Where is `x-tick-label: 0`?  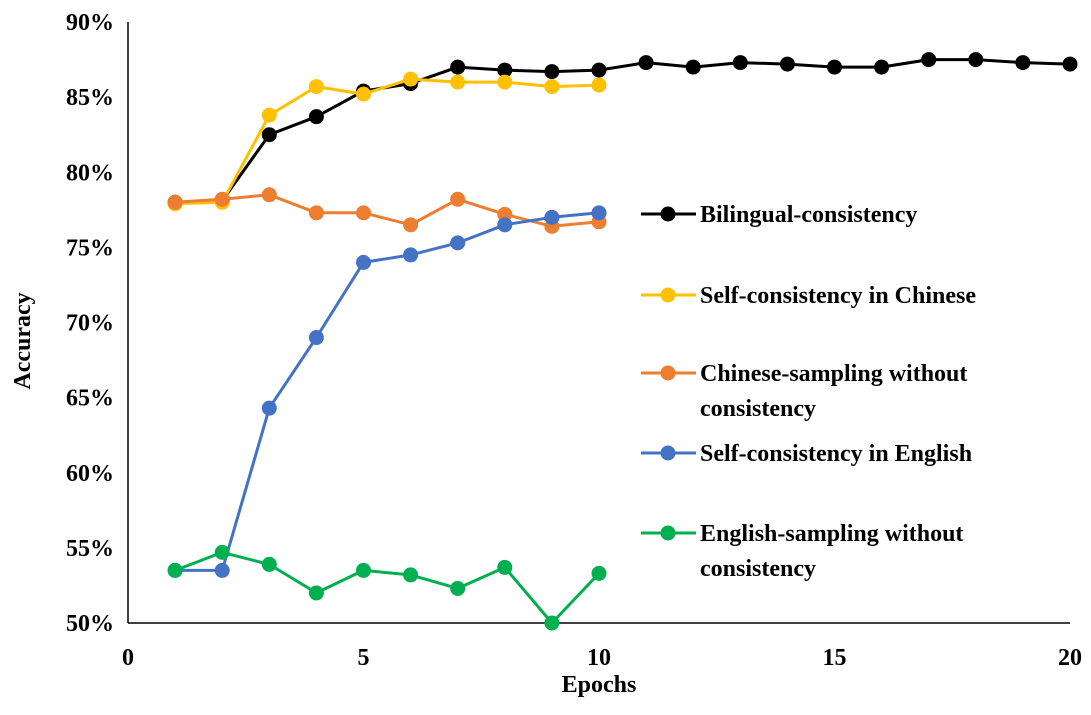
x-tick-label: 0 is located at coordinates (128, 658).